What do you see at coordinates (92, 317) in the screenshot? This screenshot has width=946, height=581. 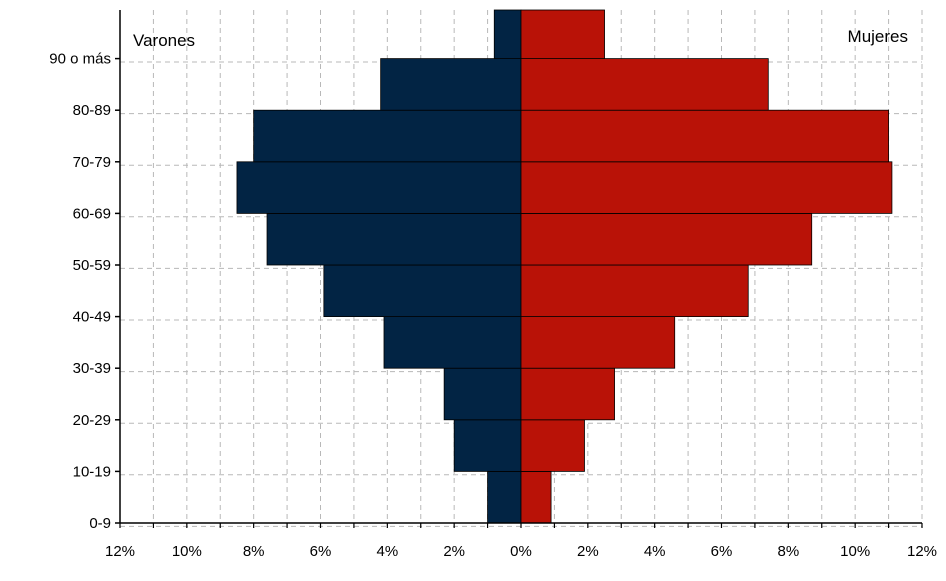 I see `y-tick-label: 40-49` at bounding box center [92, 317].